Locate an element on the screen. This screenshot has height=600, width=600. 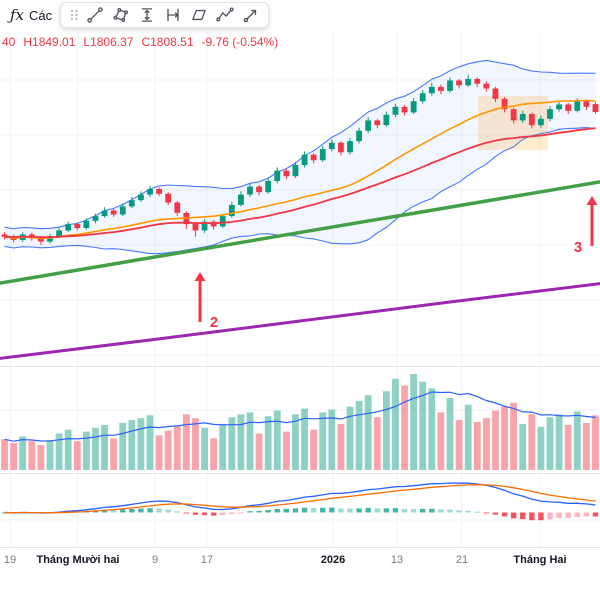
highlight-rect-drawing is located at coordinates (513, 123).